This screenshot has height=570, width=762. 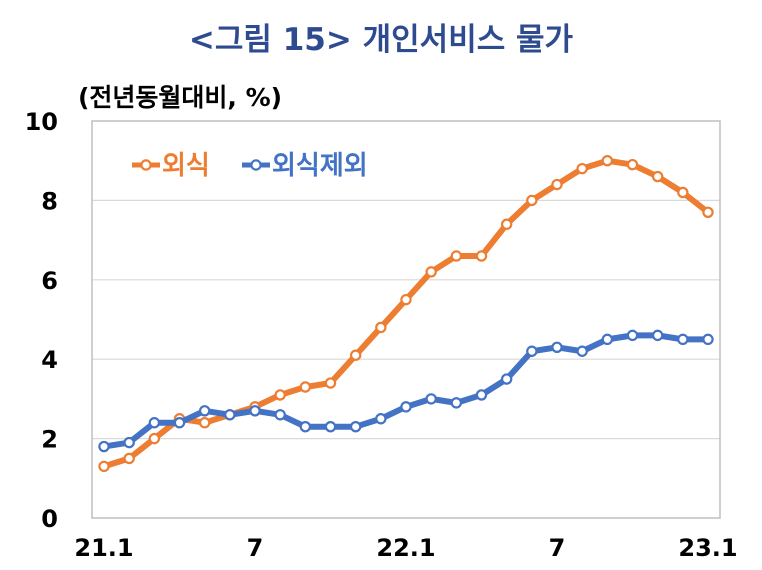 I want to click on y-tick-label: 6, so click(x=49, y=281).